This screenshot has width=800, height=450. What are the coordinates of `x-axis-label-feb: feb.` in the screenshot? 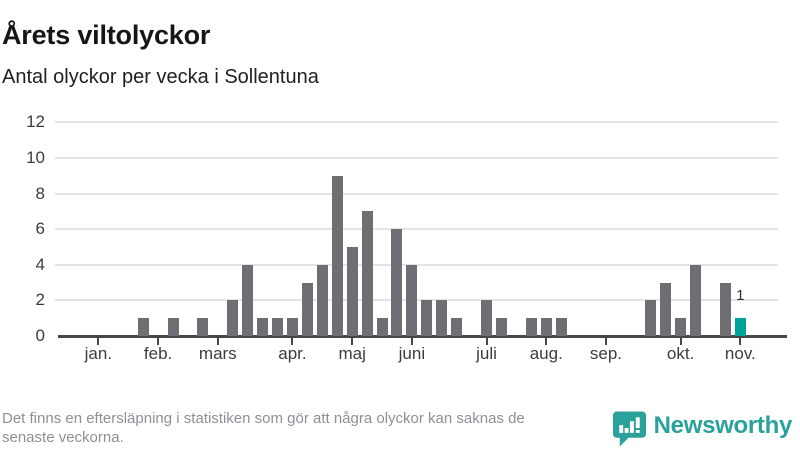 It's located at (158, 353).